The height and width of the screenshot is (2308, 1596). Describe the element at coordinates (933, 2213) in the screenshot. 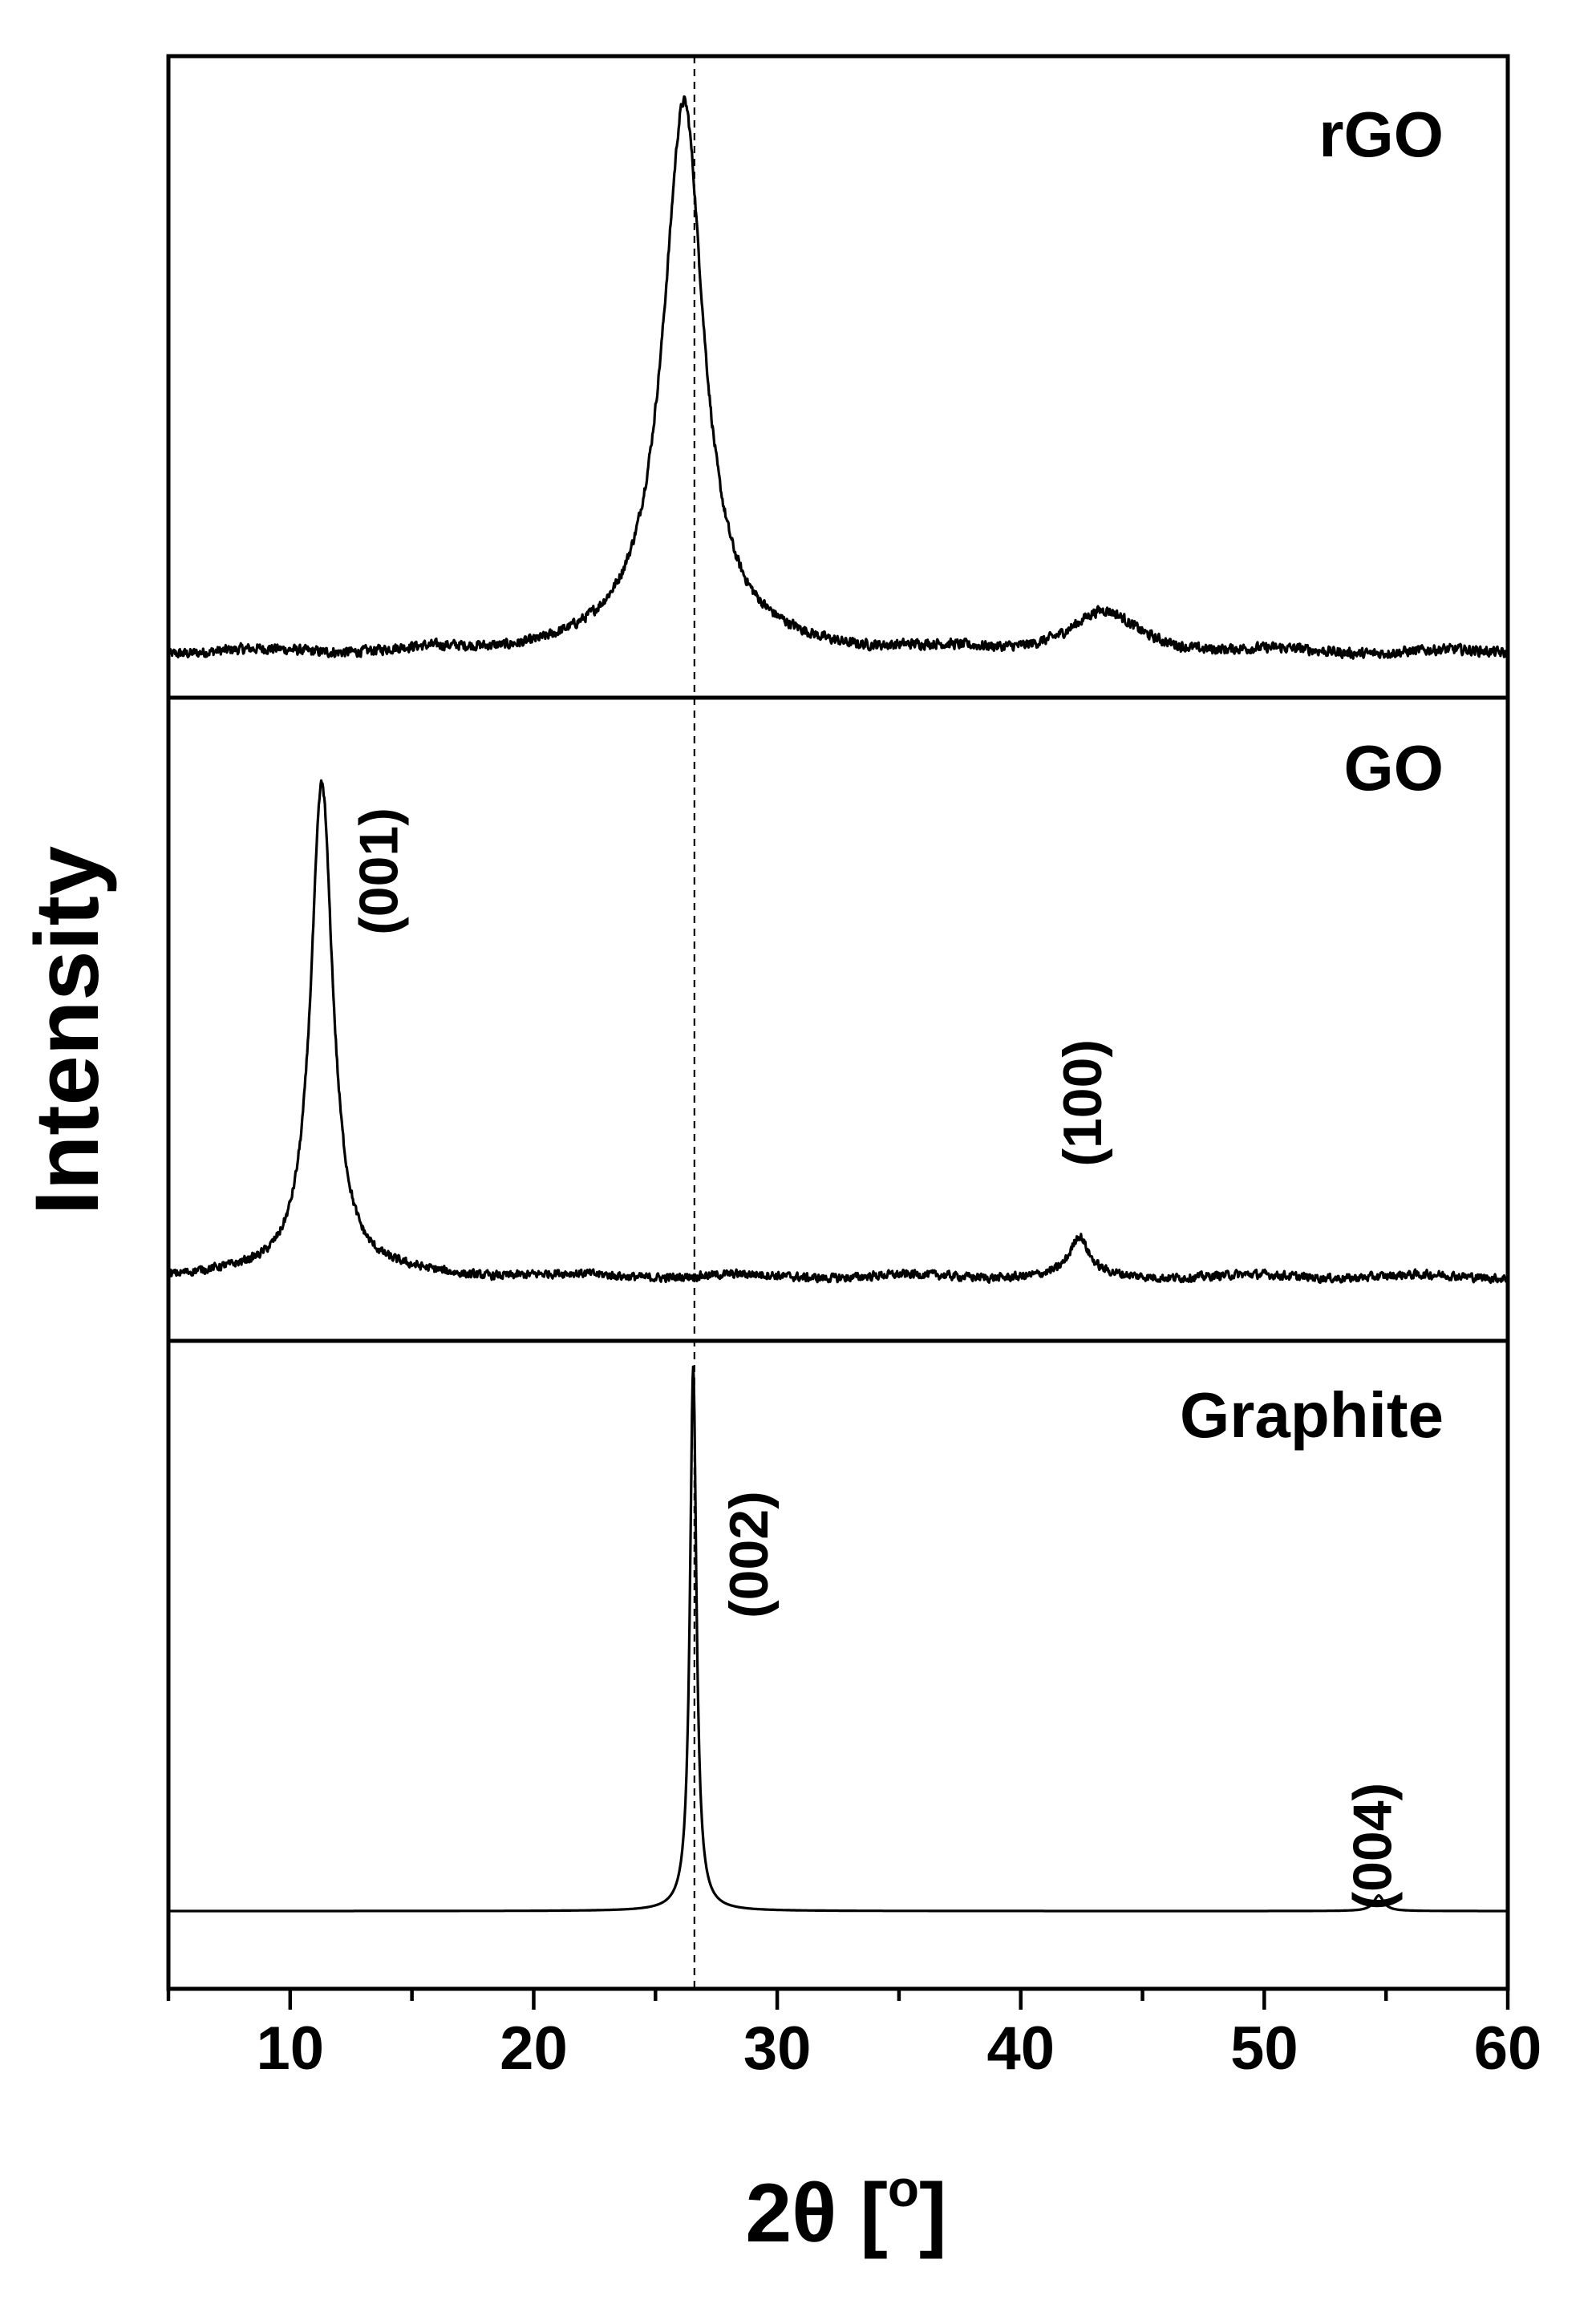

I see `x-axis-label-end: ]` at that location.